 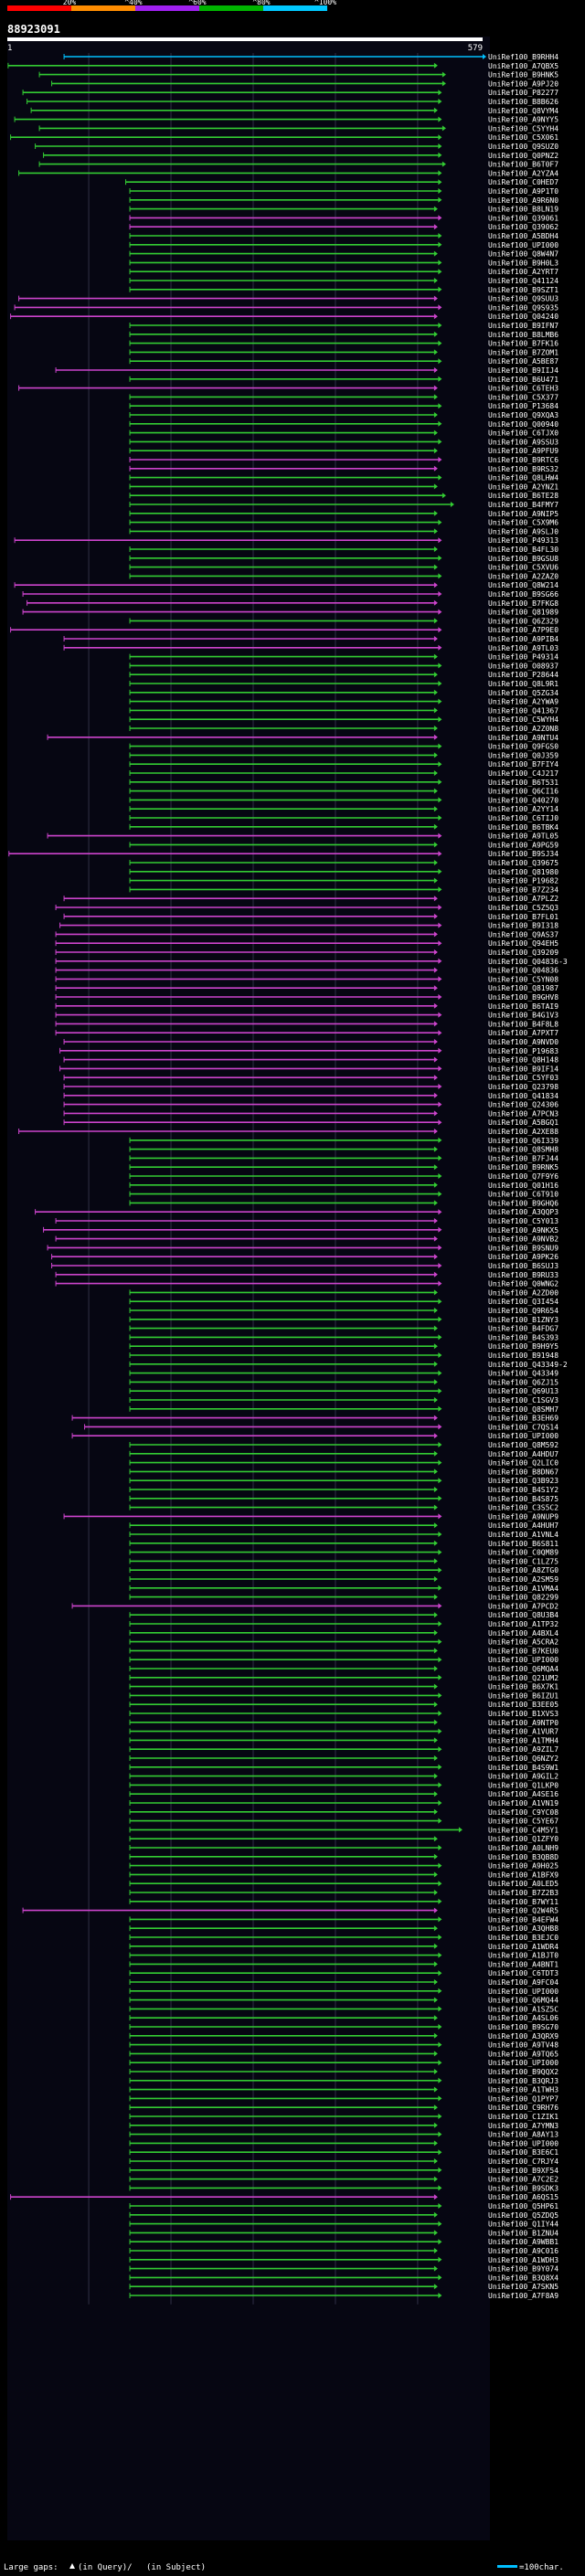 I want to click on hit-label: UniRef100_Q2W4R5, so click(x=523, y=1911).